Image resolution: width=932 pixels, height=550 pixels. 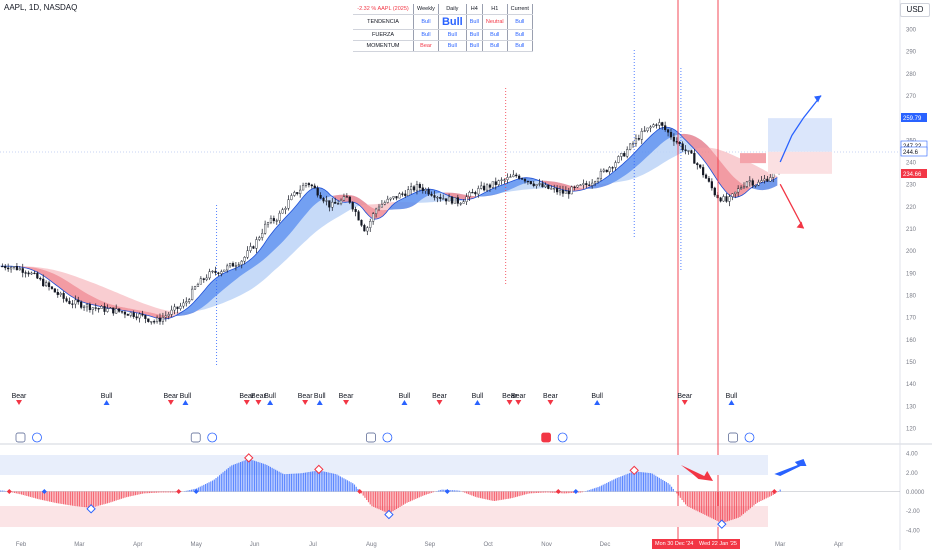 What do you see at coordinates (912, 175) in the screenshot?
I see `price-badge-label: 234.66` at bounding box center [912, 175].